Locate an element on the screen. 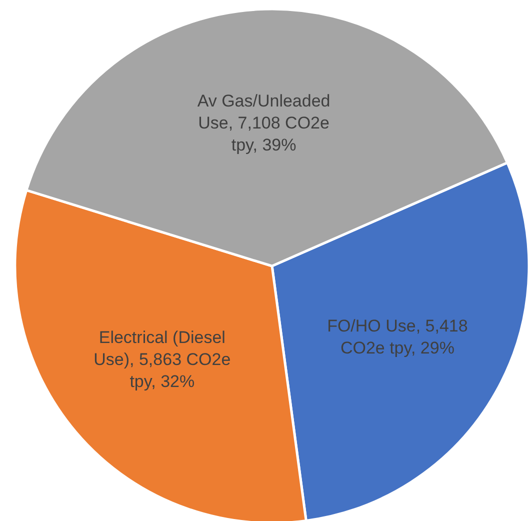  slice-label: Av Gas/Unleaded Use, 7,108 CO2e tpy, 39% is located at coordinates (263, 122).